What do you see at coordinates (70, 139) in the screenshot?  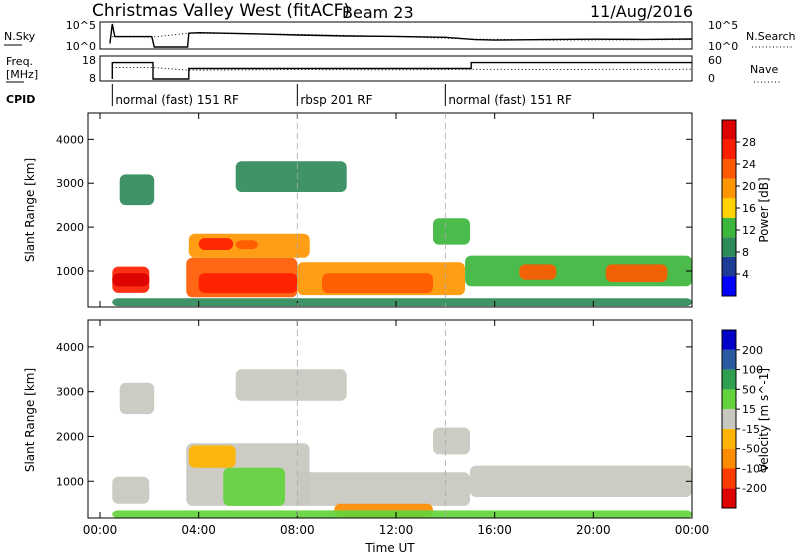 I see `power-panel-ytick-label: 4000` at bounding box center [70, 139].